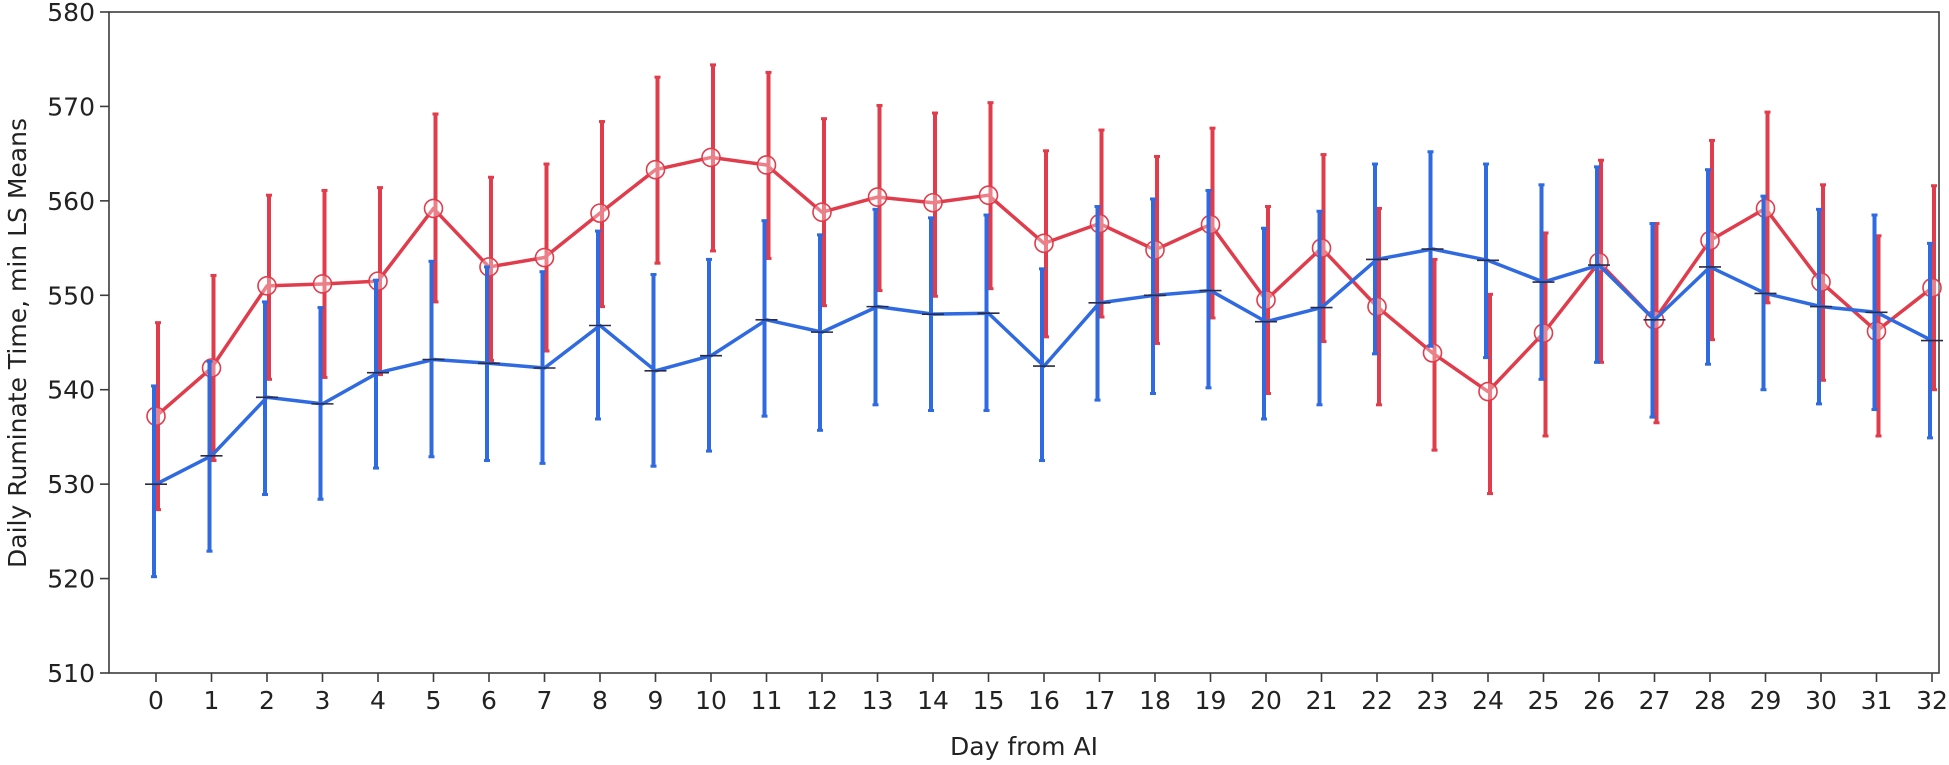  Describe the element at coordinates (156, 700) in the screenshot. I see `x-tick-label: 0` at that location.